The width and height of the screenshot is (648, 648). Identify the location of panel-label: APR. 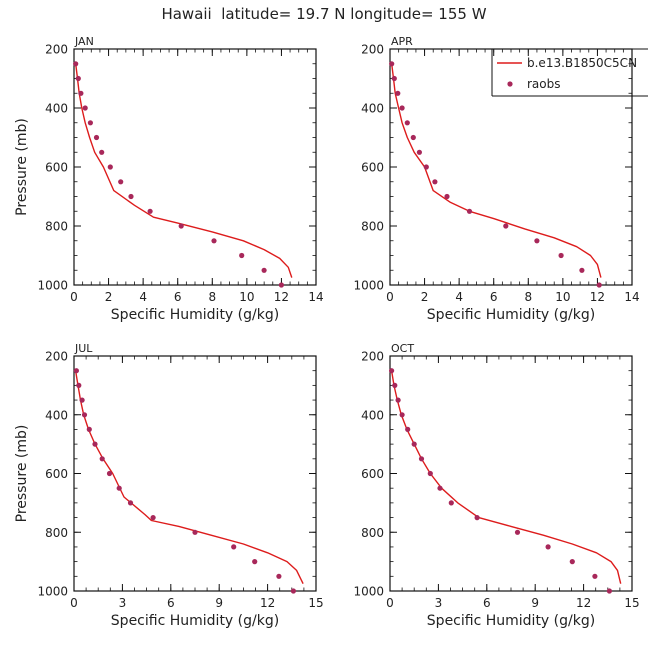
(402, 41).